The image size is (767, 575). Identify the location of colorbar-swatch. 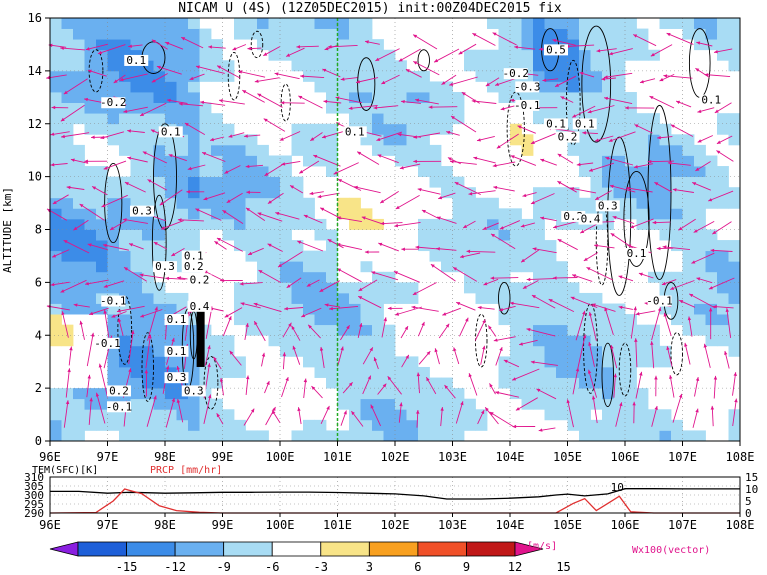
(248, 549).